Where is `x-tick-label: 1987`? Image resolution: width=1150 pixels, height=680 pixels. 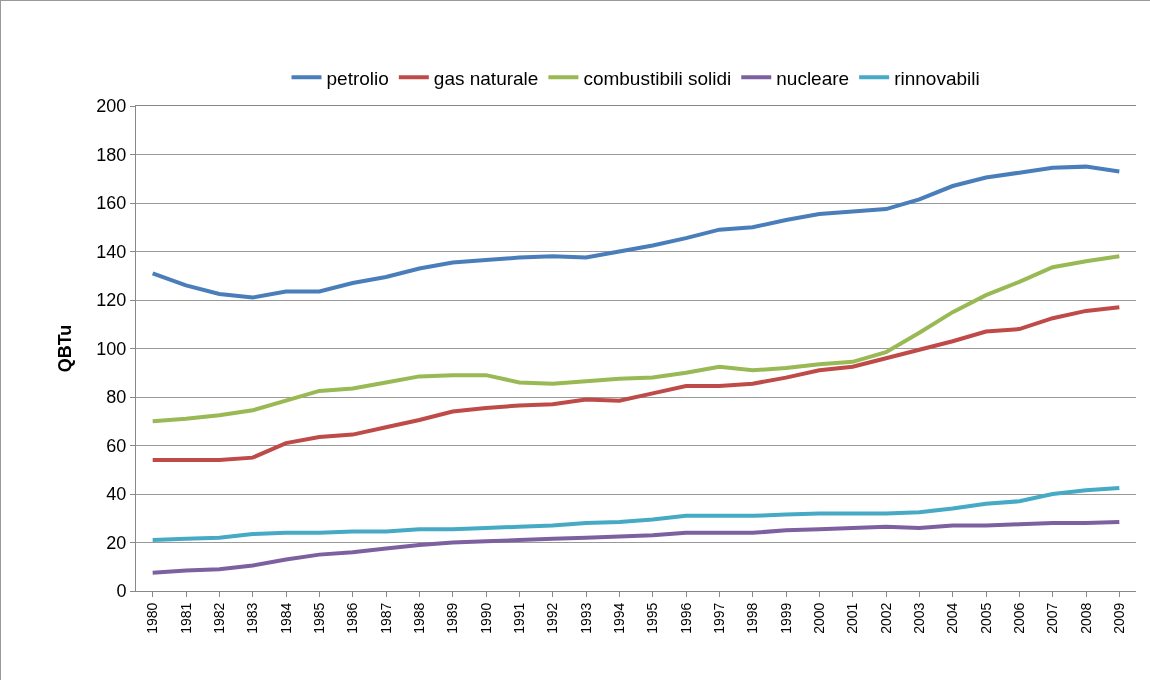 x-tick-label: 1987 is located at coordinates (385, 618).